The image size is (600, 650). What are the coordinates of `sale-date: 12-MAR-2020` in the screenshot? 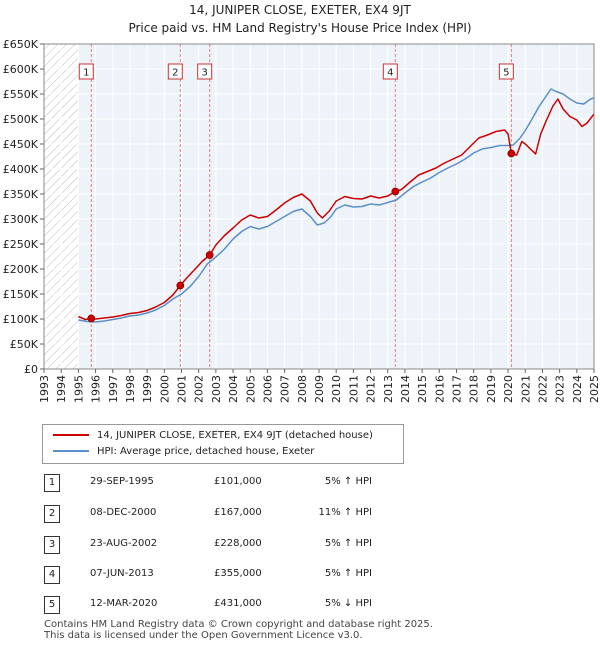 It's located at (124, 603).